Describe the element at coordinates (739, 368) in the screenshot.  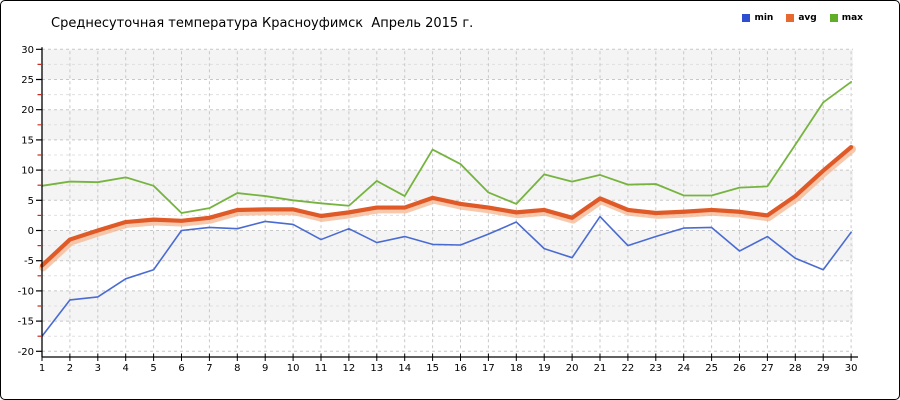
I see `x-tick-label: 26` at that location.